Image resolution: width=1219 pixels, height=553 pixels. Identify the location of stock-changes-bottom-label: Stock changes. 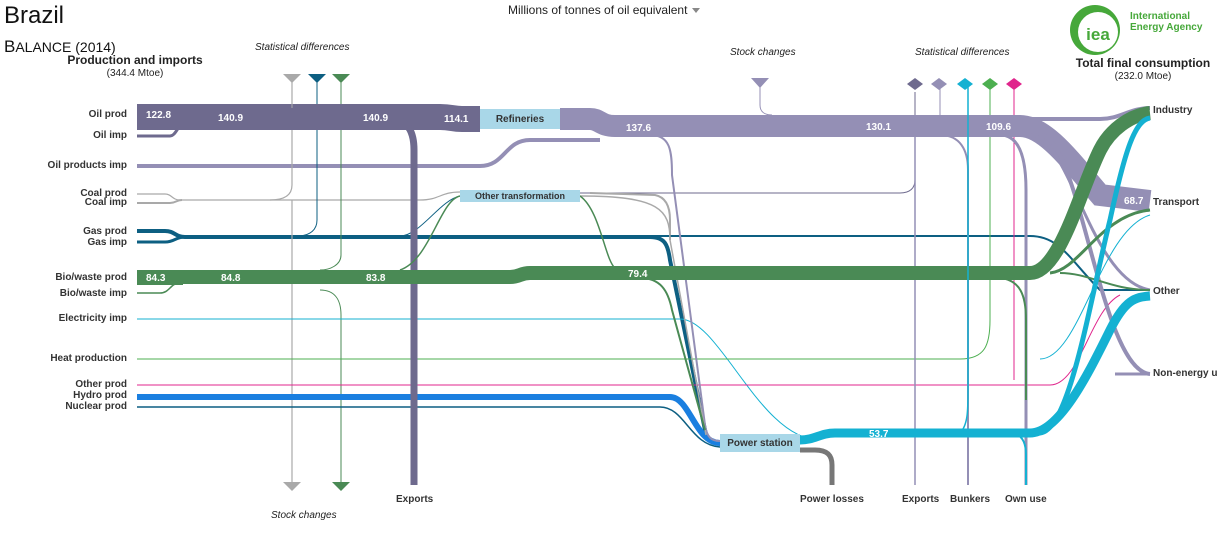
(304, 515).